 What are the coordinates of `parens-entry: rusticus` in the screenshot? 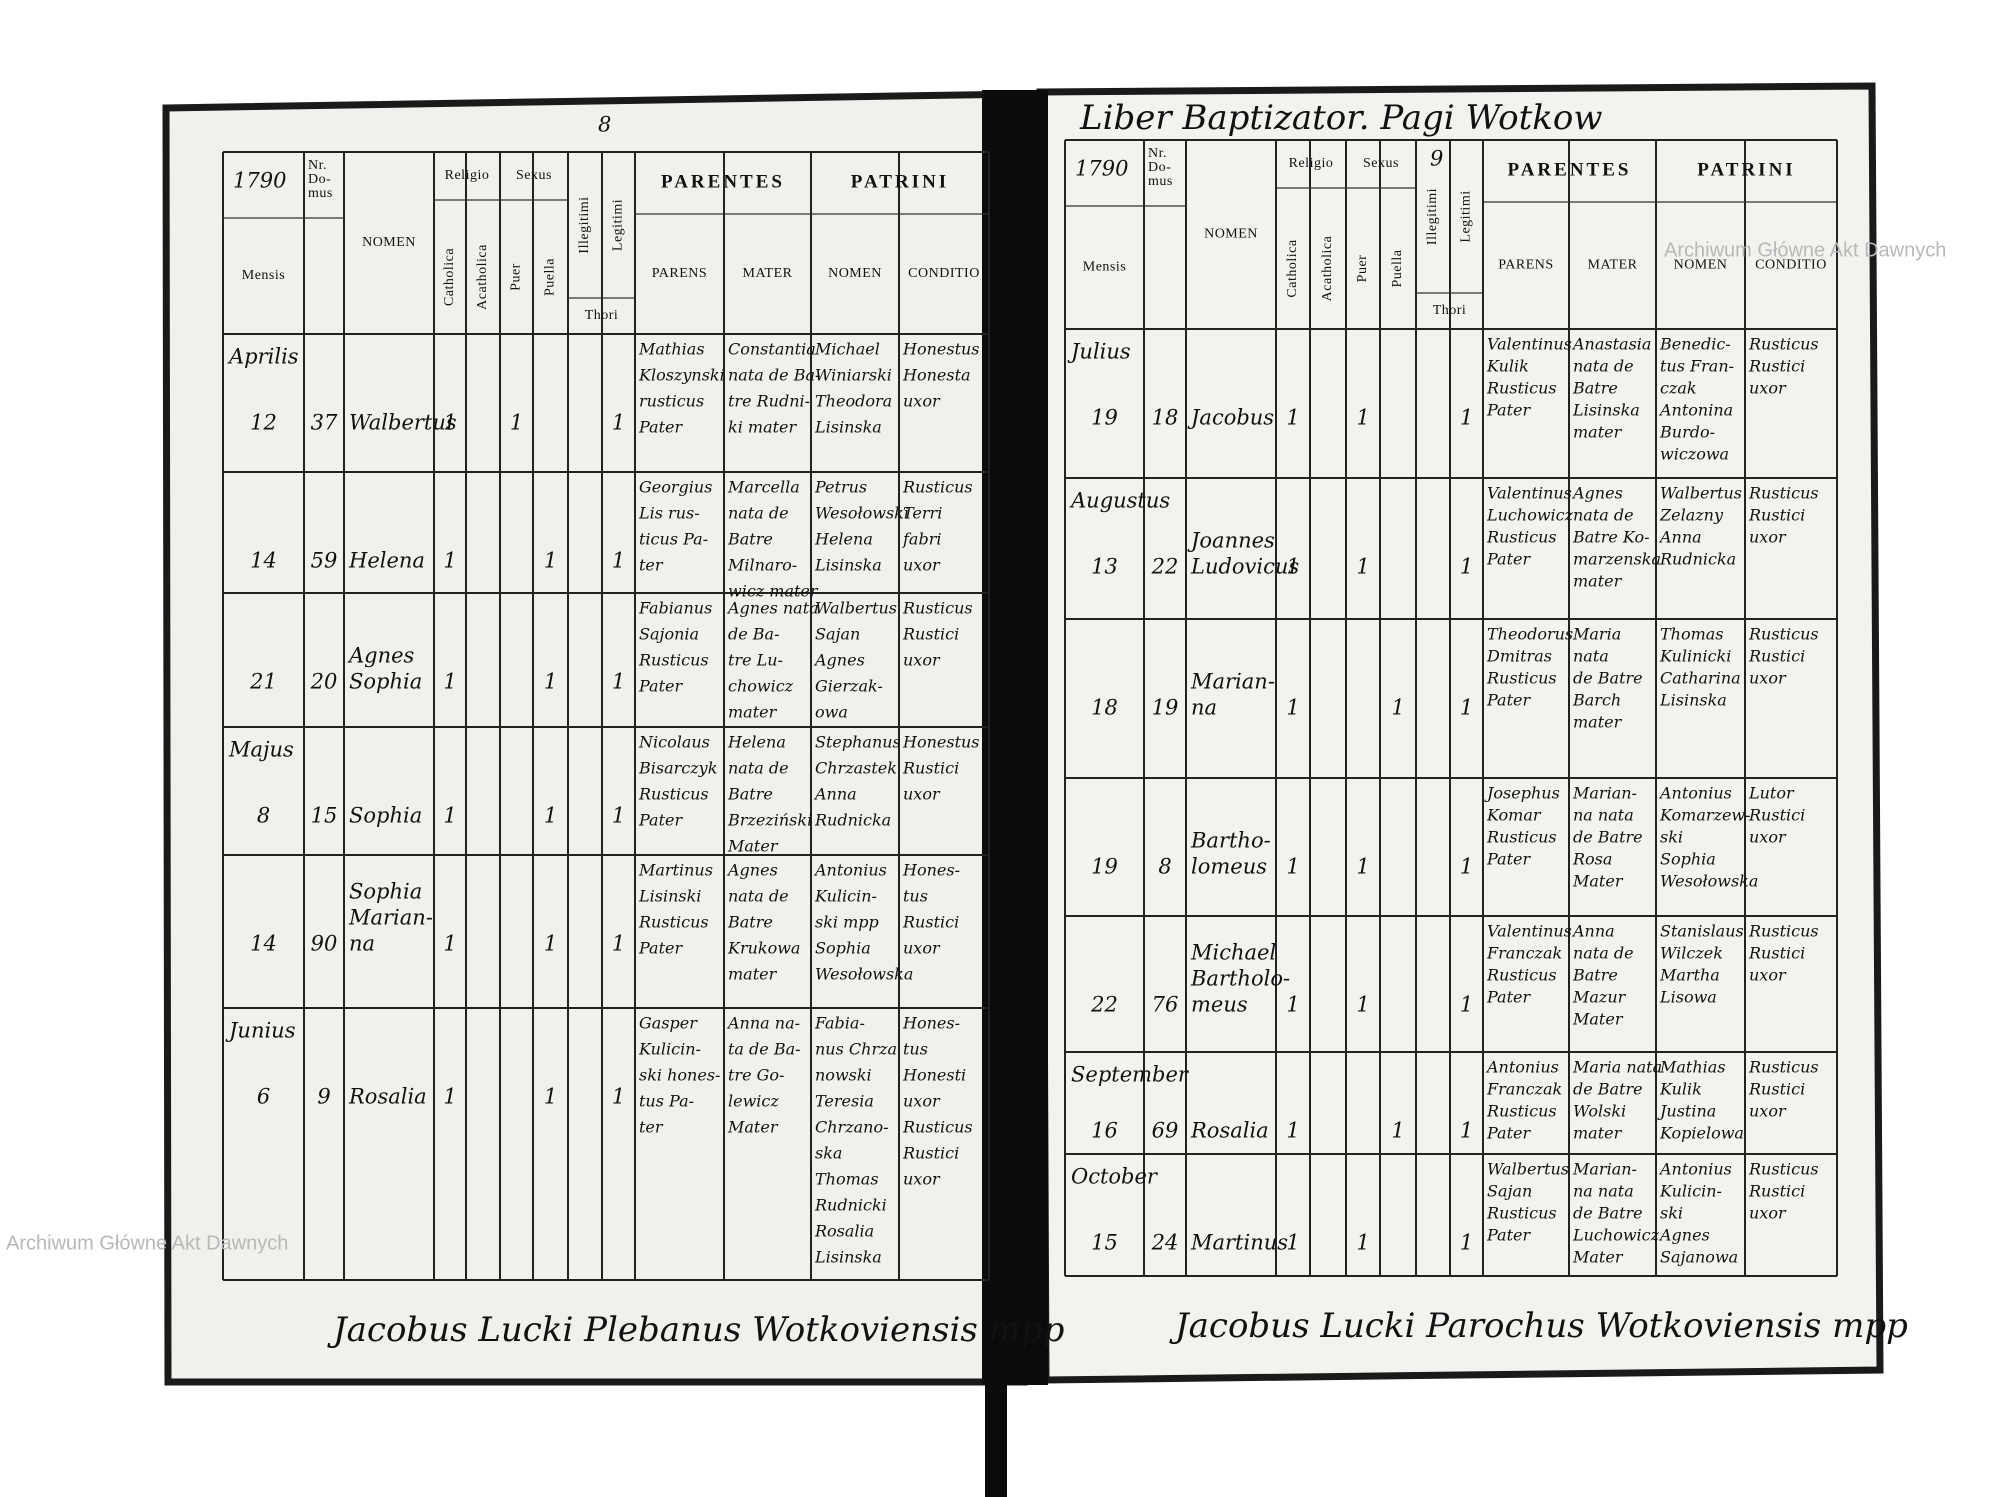 It's located at (671, 401).